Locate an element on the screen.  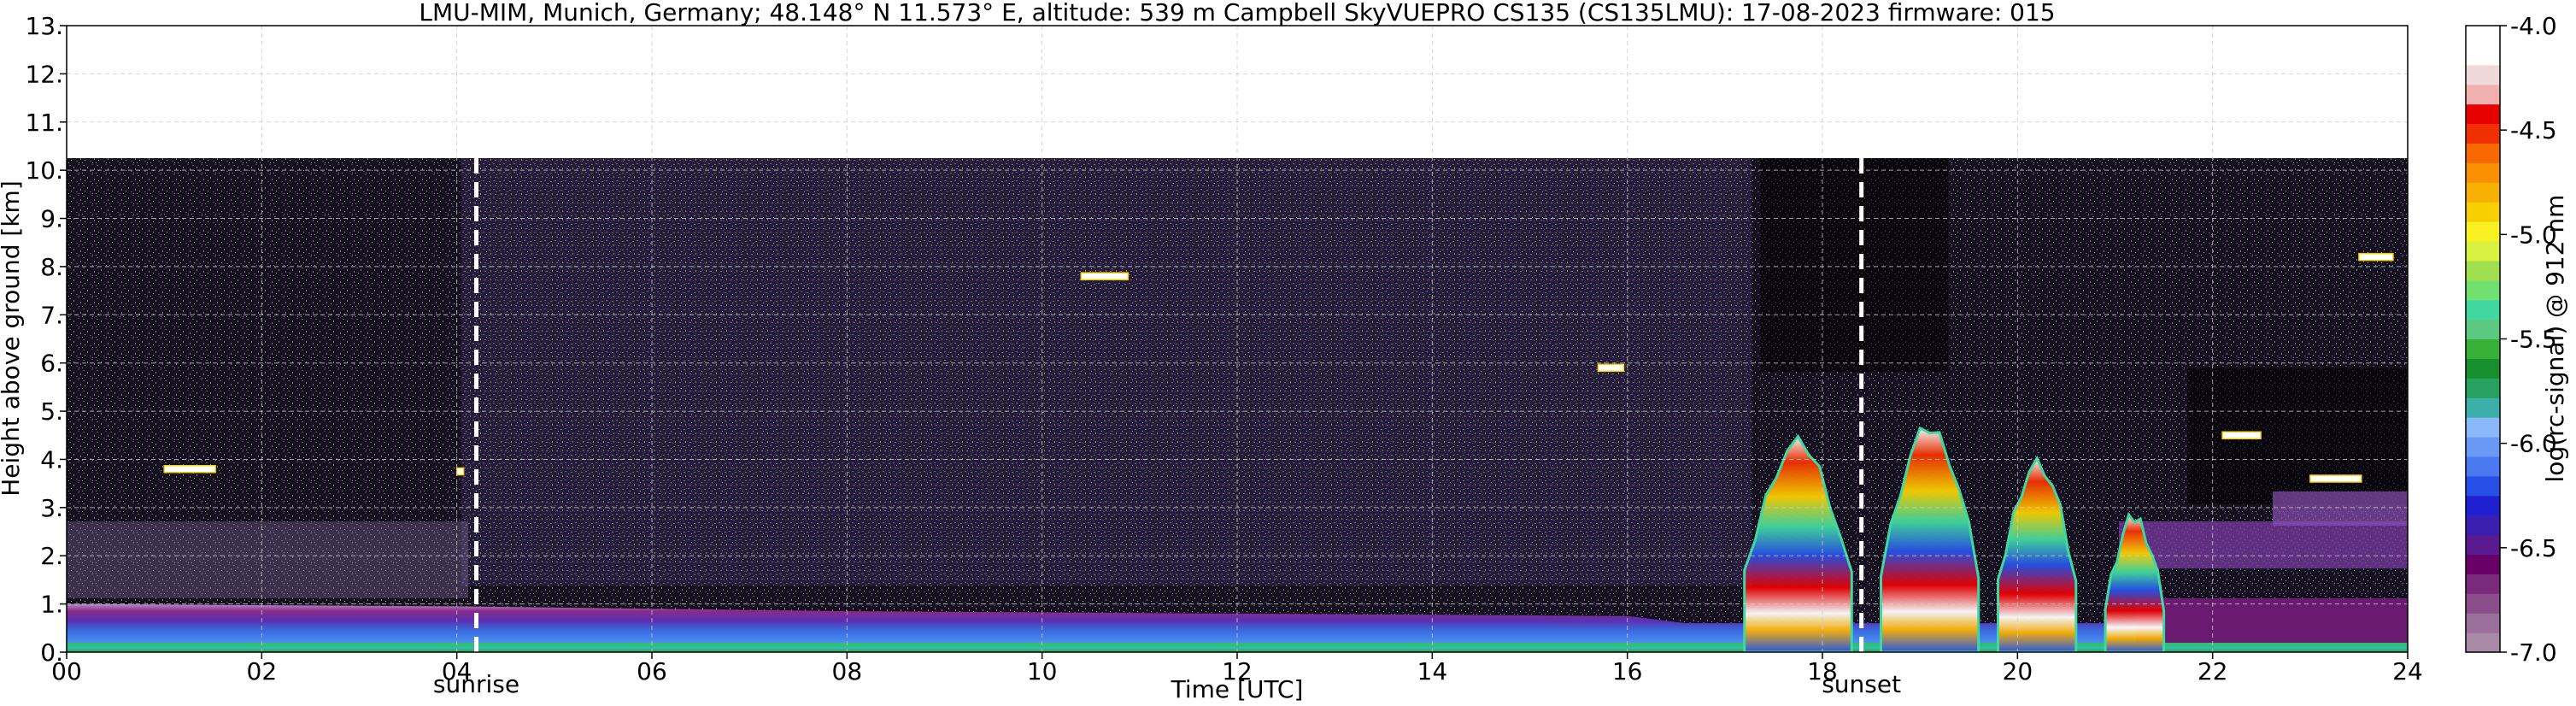
x-tick-label: 02 is located at coordinates (262, 671).